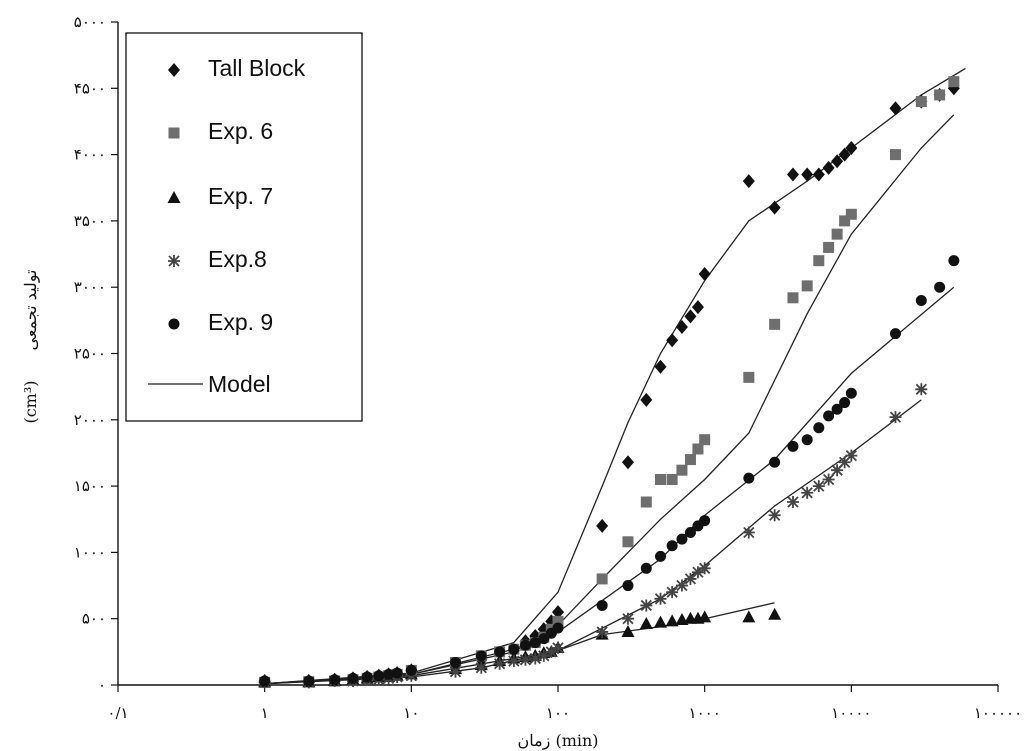  I want to click on x-tick-label: ۰/۱, so click(117, 713).